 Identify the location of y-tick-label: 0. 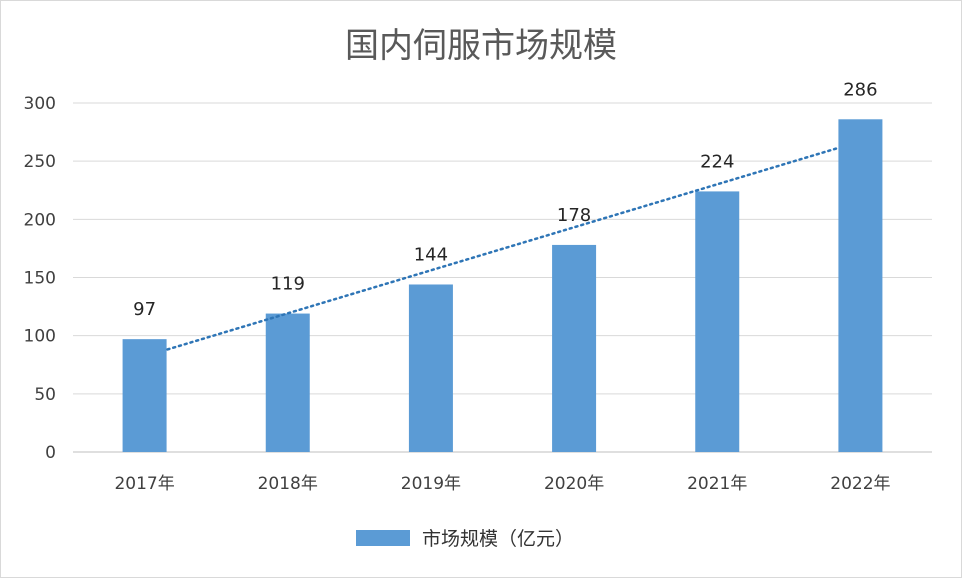
(50, 453).